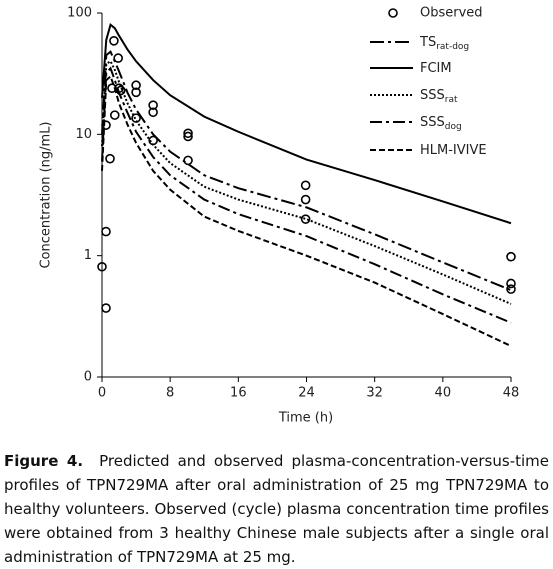  What do you see at coordinates (374, 393) in the screenshot?
I see `x-tick-label: 32` at bounding box center [374, 393].